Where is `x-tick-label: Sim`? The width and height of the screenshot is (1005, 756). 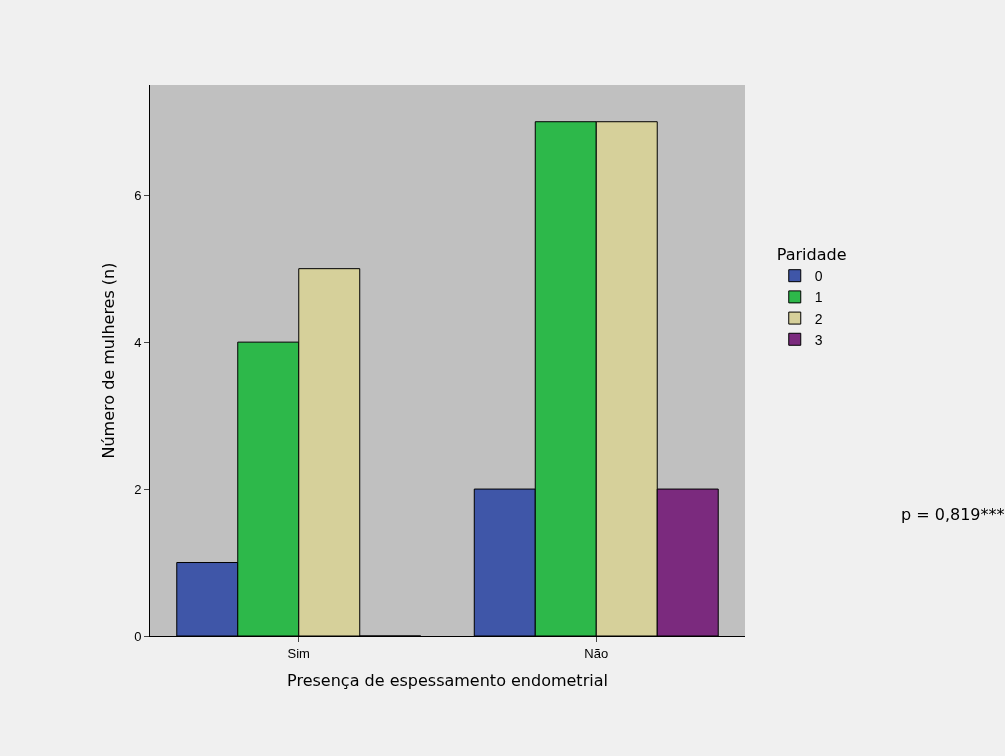 x-tick-label: Sim is located at coordinates (298, 653).